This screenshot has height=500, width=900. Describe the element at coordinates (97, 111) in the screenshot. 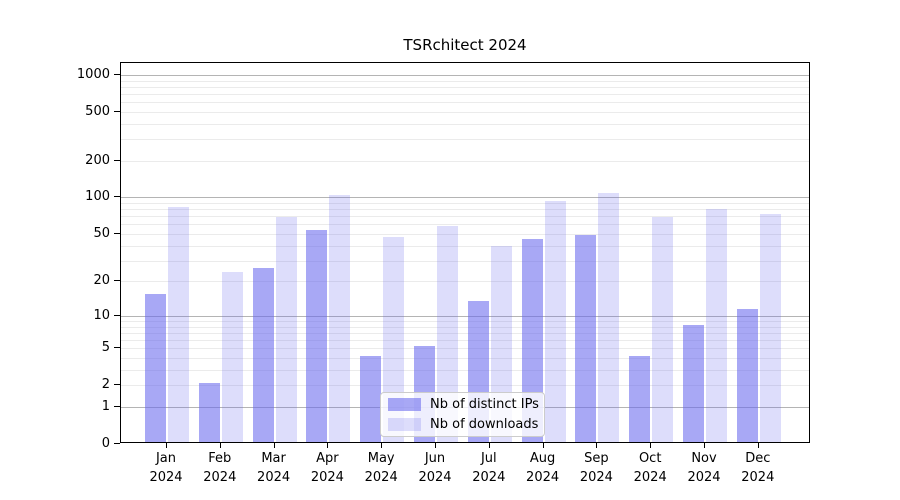

I see `y-tick-label-500: 500` at that location.